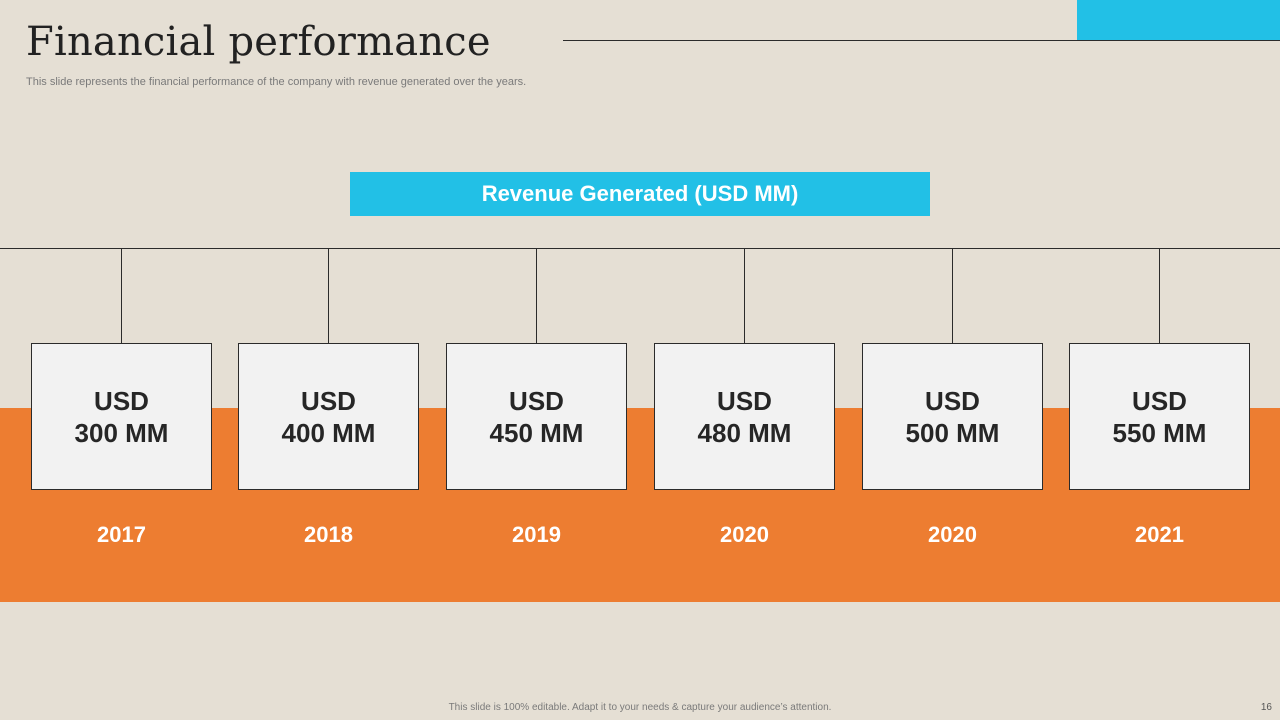 The width and height of the screenshot is (1280, 720). What do you see at coordinates (1266, 707) in the screenshot?
I see `page-number: 16` at bounding box center [1266, 707].